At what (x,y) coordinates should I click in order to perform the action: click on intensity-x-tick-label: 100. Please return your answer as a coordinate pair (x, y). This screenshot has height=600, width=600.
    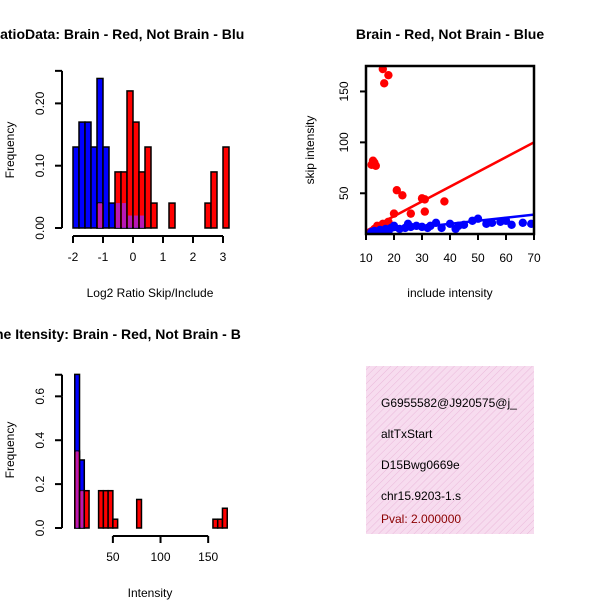
    Looking at the image, I should click on (161, 557).